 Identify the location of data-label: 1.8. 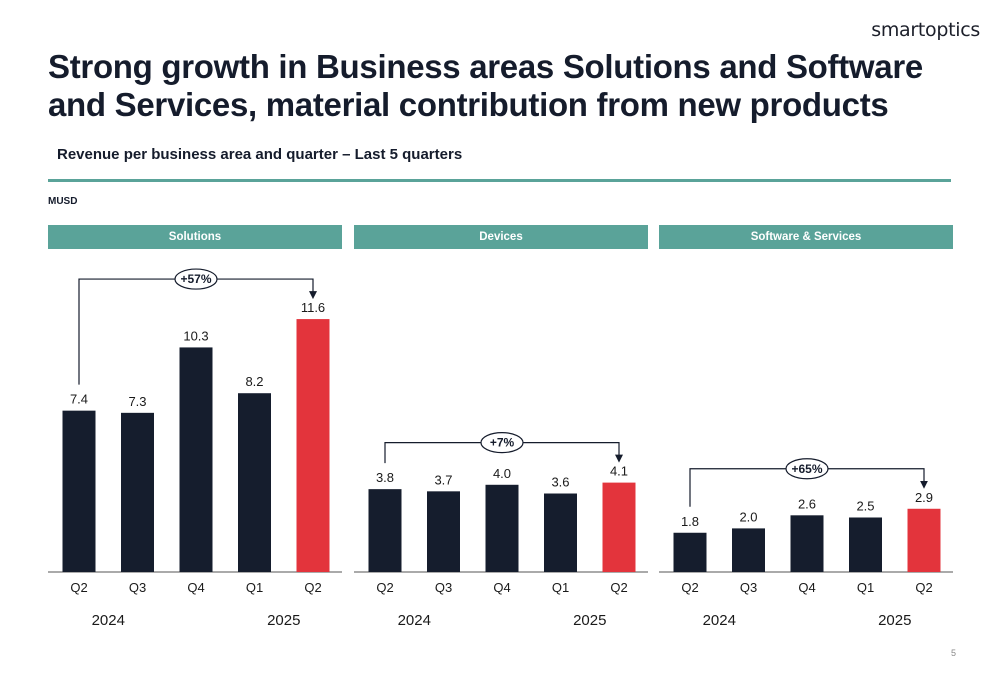
(690, 521).